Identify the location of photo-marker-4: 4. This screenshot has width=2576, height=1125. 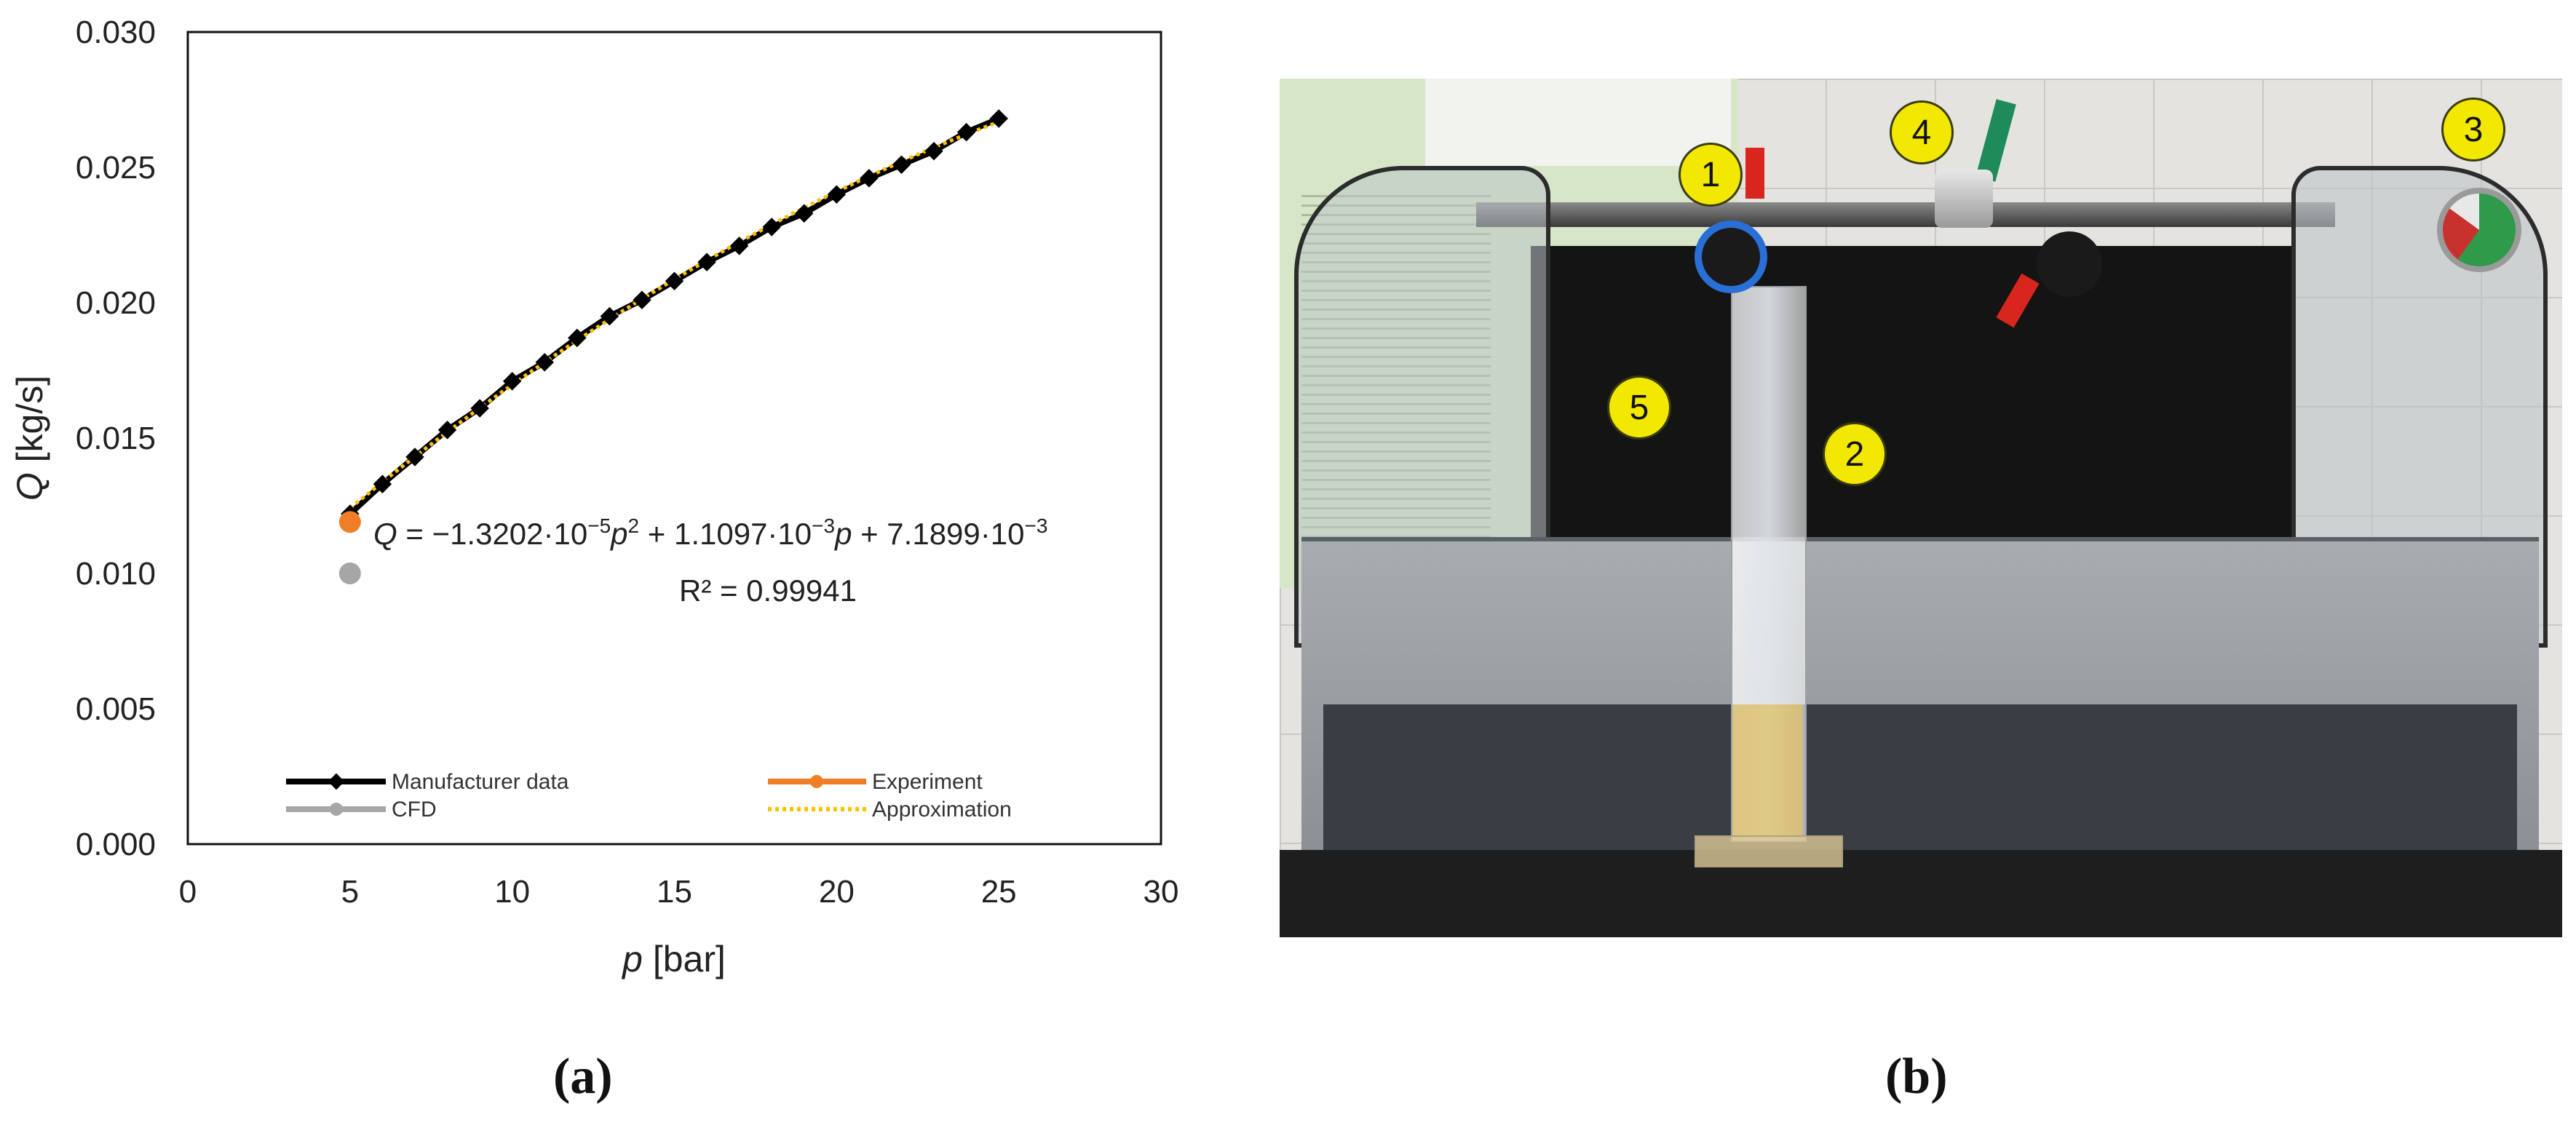
(1922, 132).